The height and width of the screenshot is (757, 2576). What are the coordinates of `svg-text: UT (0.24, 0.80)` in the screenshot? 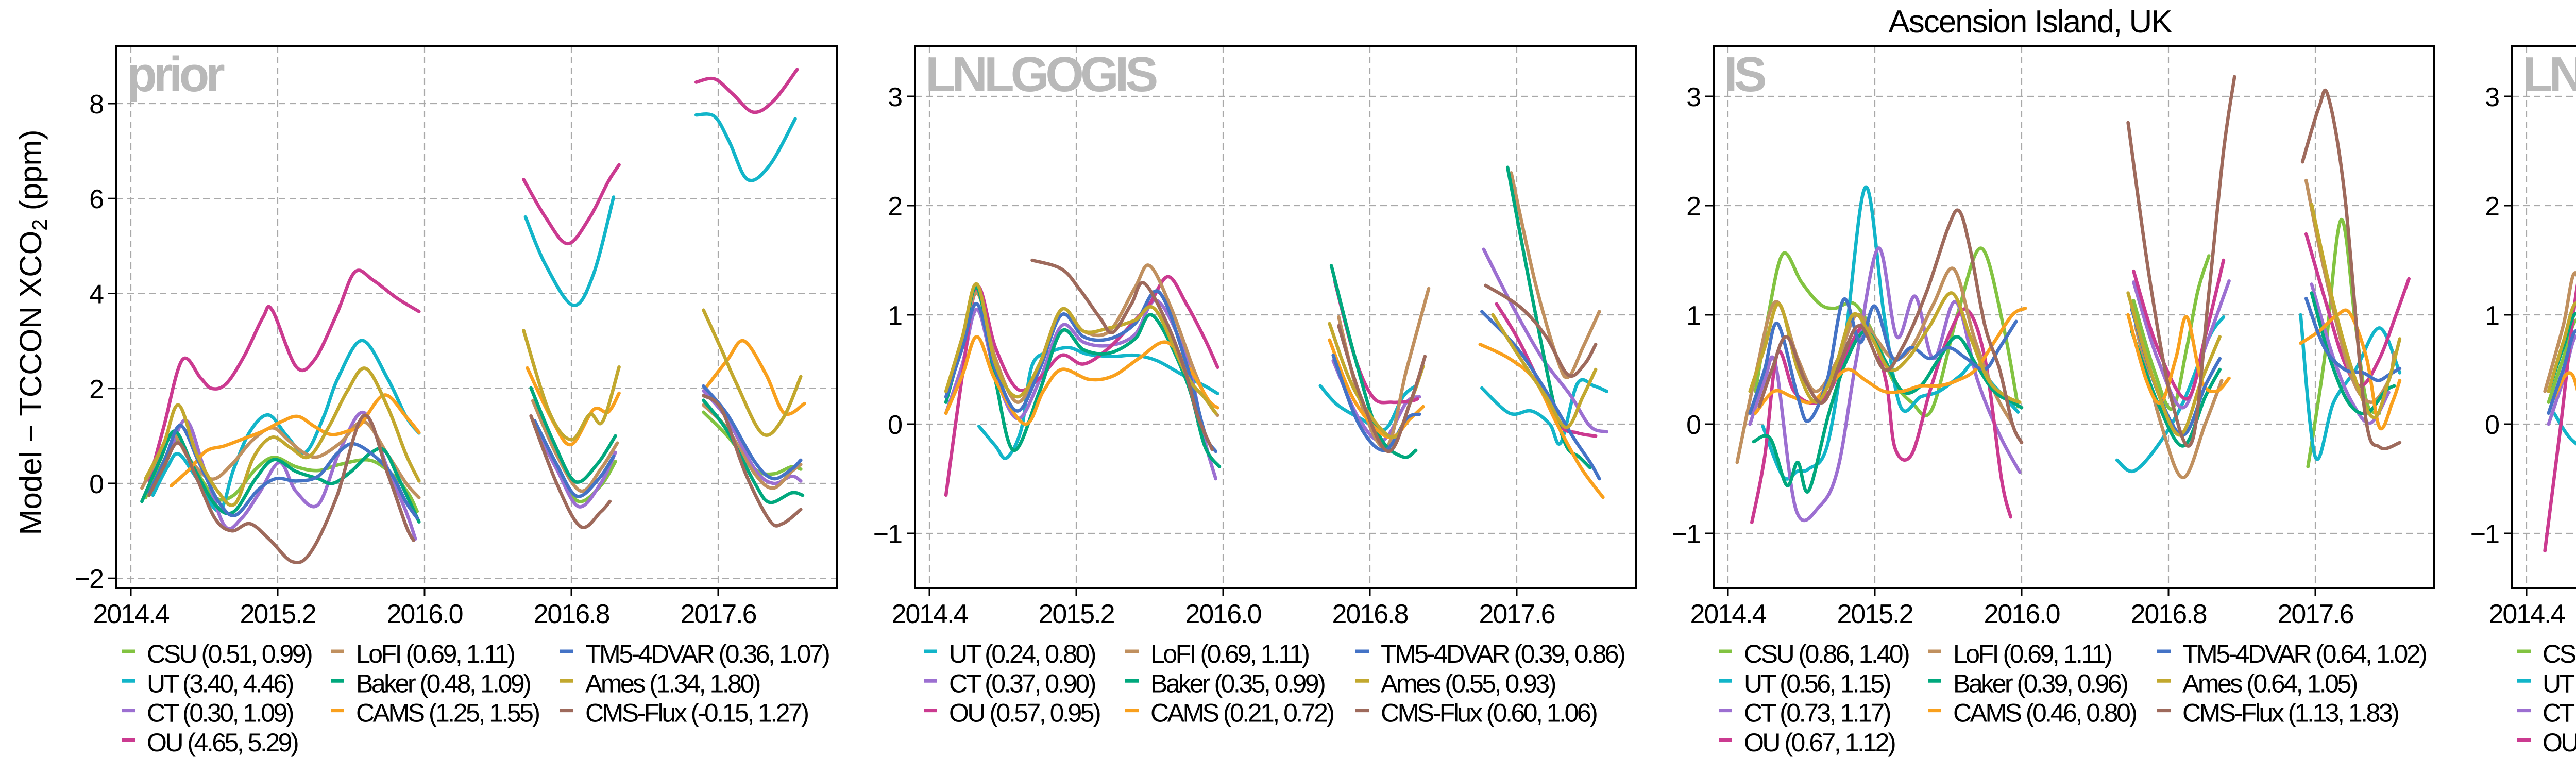 It's located at (1022, 654).